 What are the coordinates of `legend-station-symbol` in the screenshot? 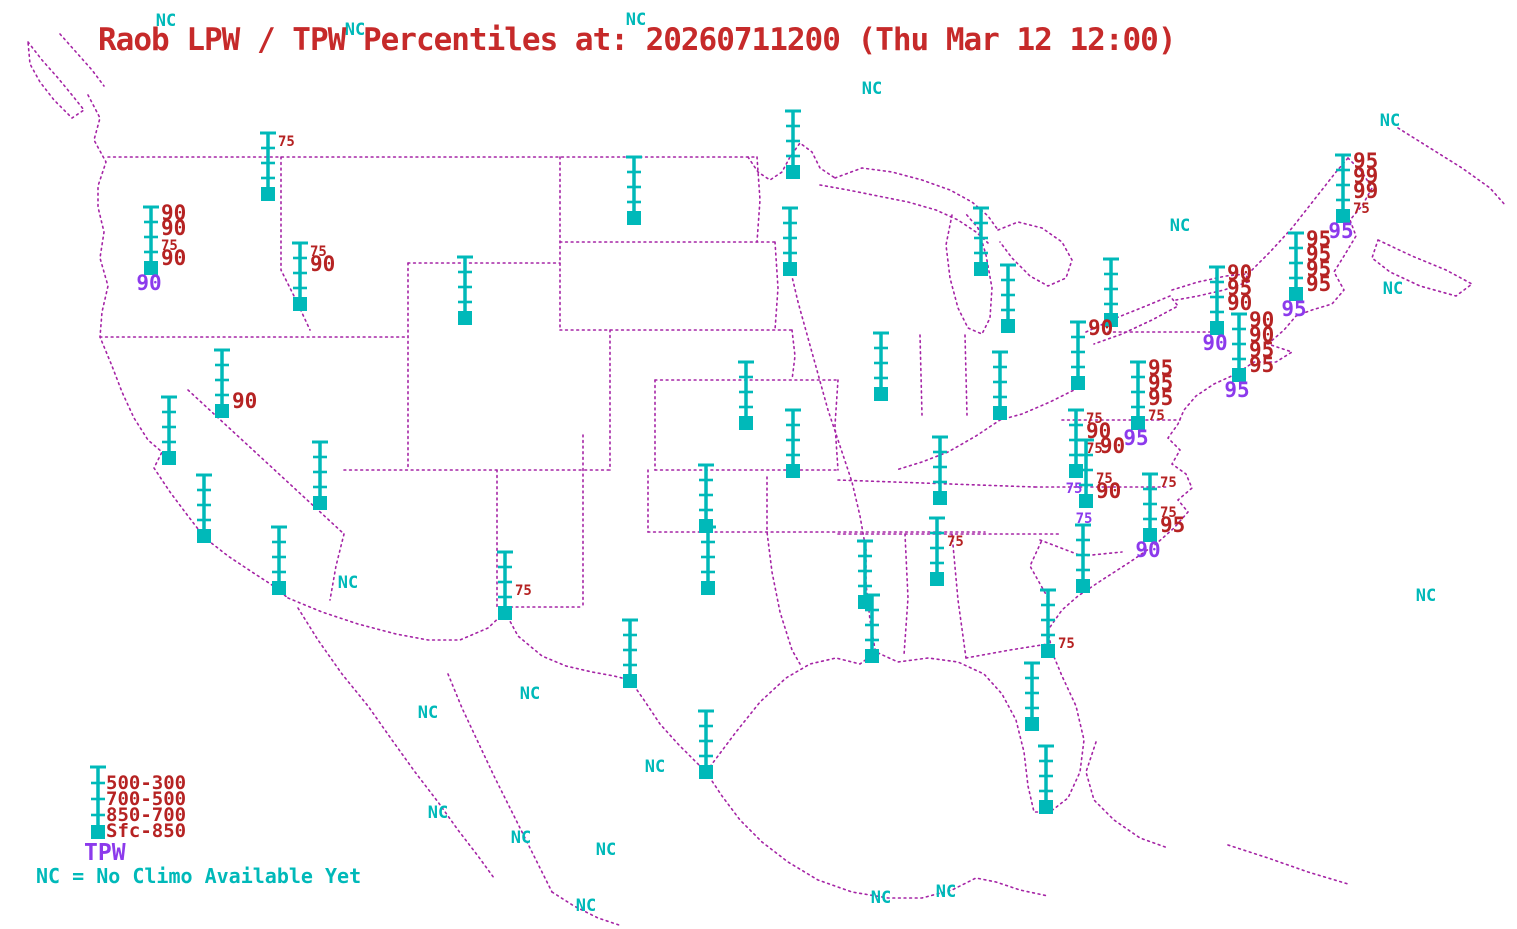 It's located at (98, 802).